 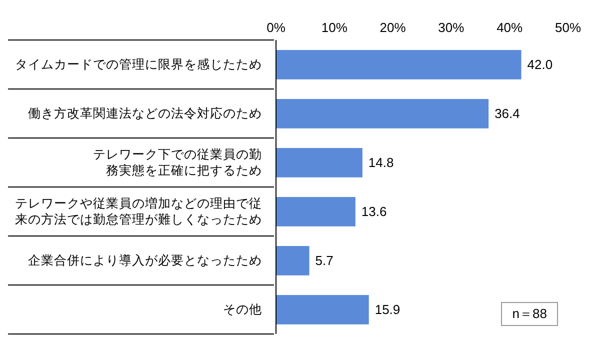 I want to click on x-tick-label: 10%, so click(x=334, y=27).